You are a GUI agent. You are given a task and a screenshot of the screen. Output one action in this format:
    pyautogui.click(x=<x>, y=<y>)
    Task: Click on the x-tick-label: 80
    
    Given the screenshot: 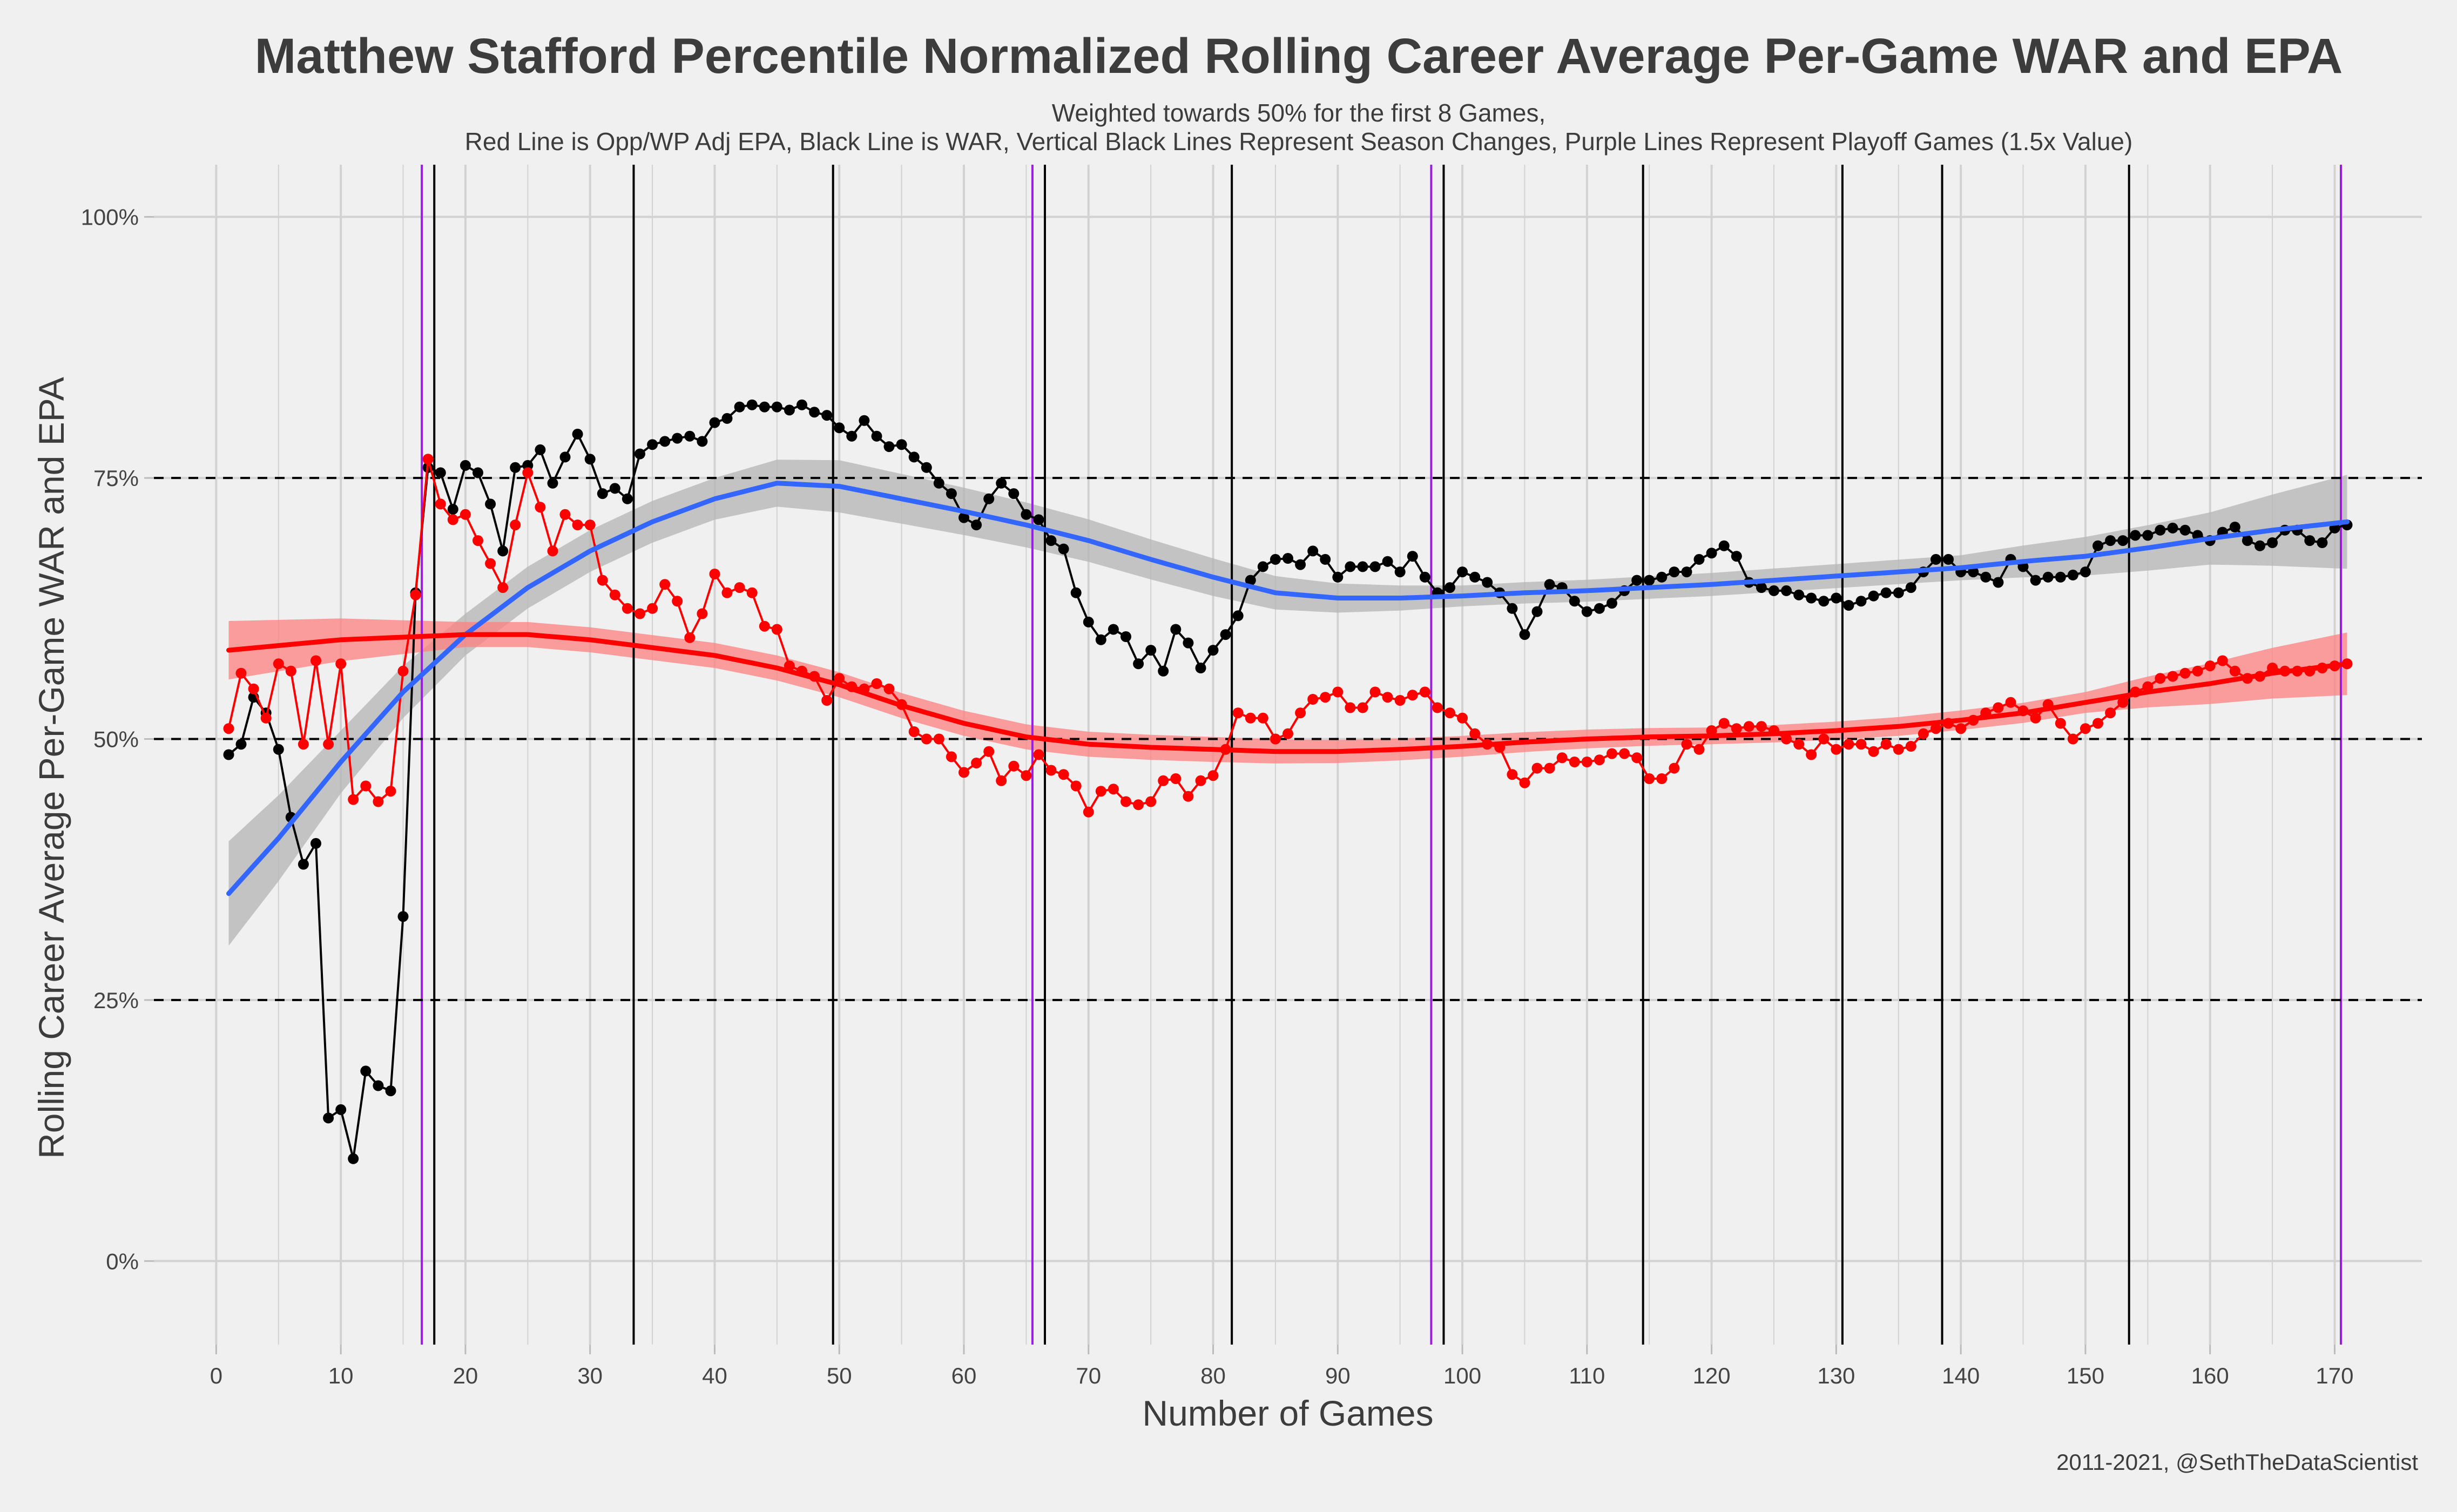 What is the action you would take?
    pyautogui.click(x=1213, y=1375)
    